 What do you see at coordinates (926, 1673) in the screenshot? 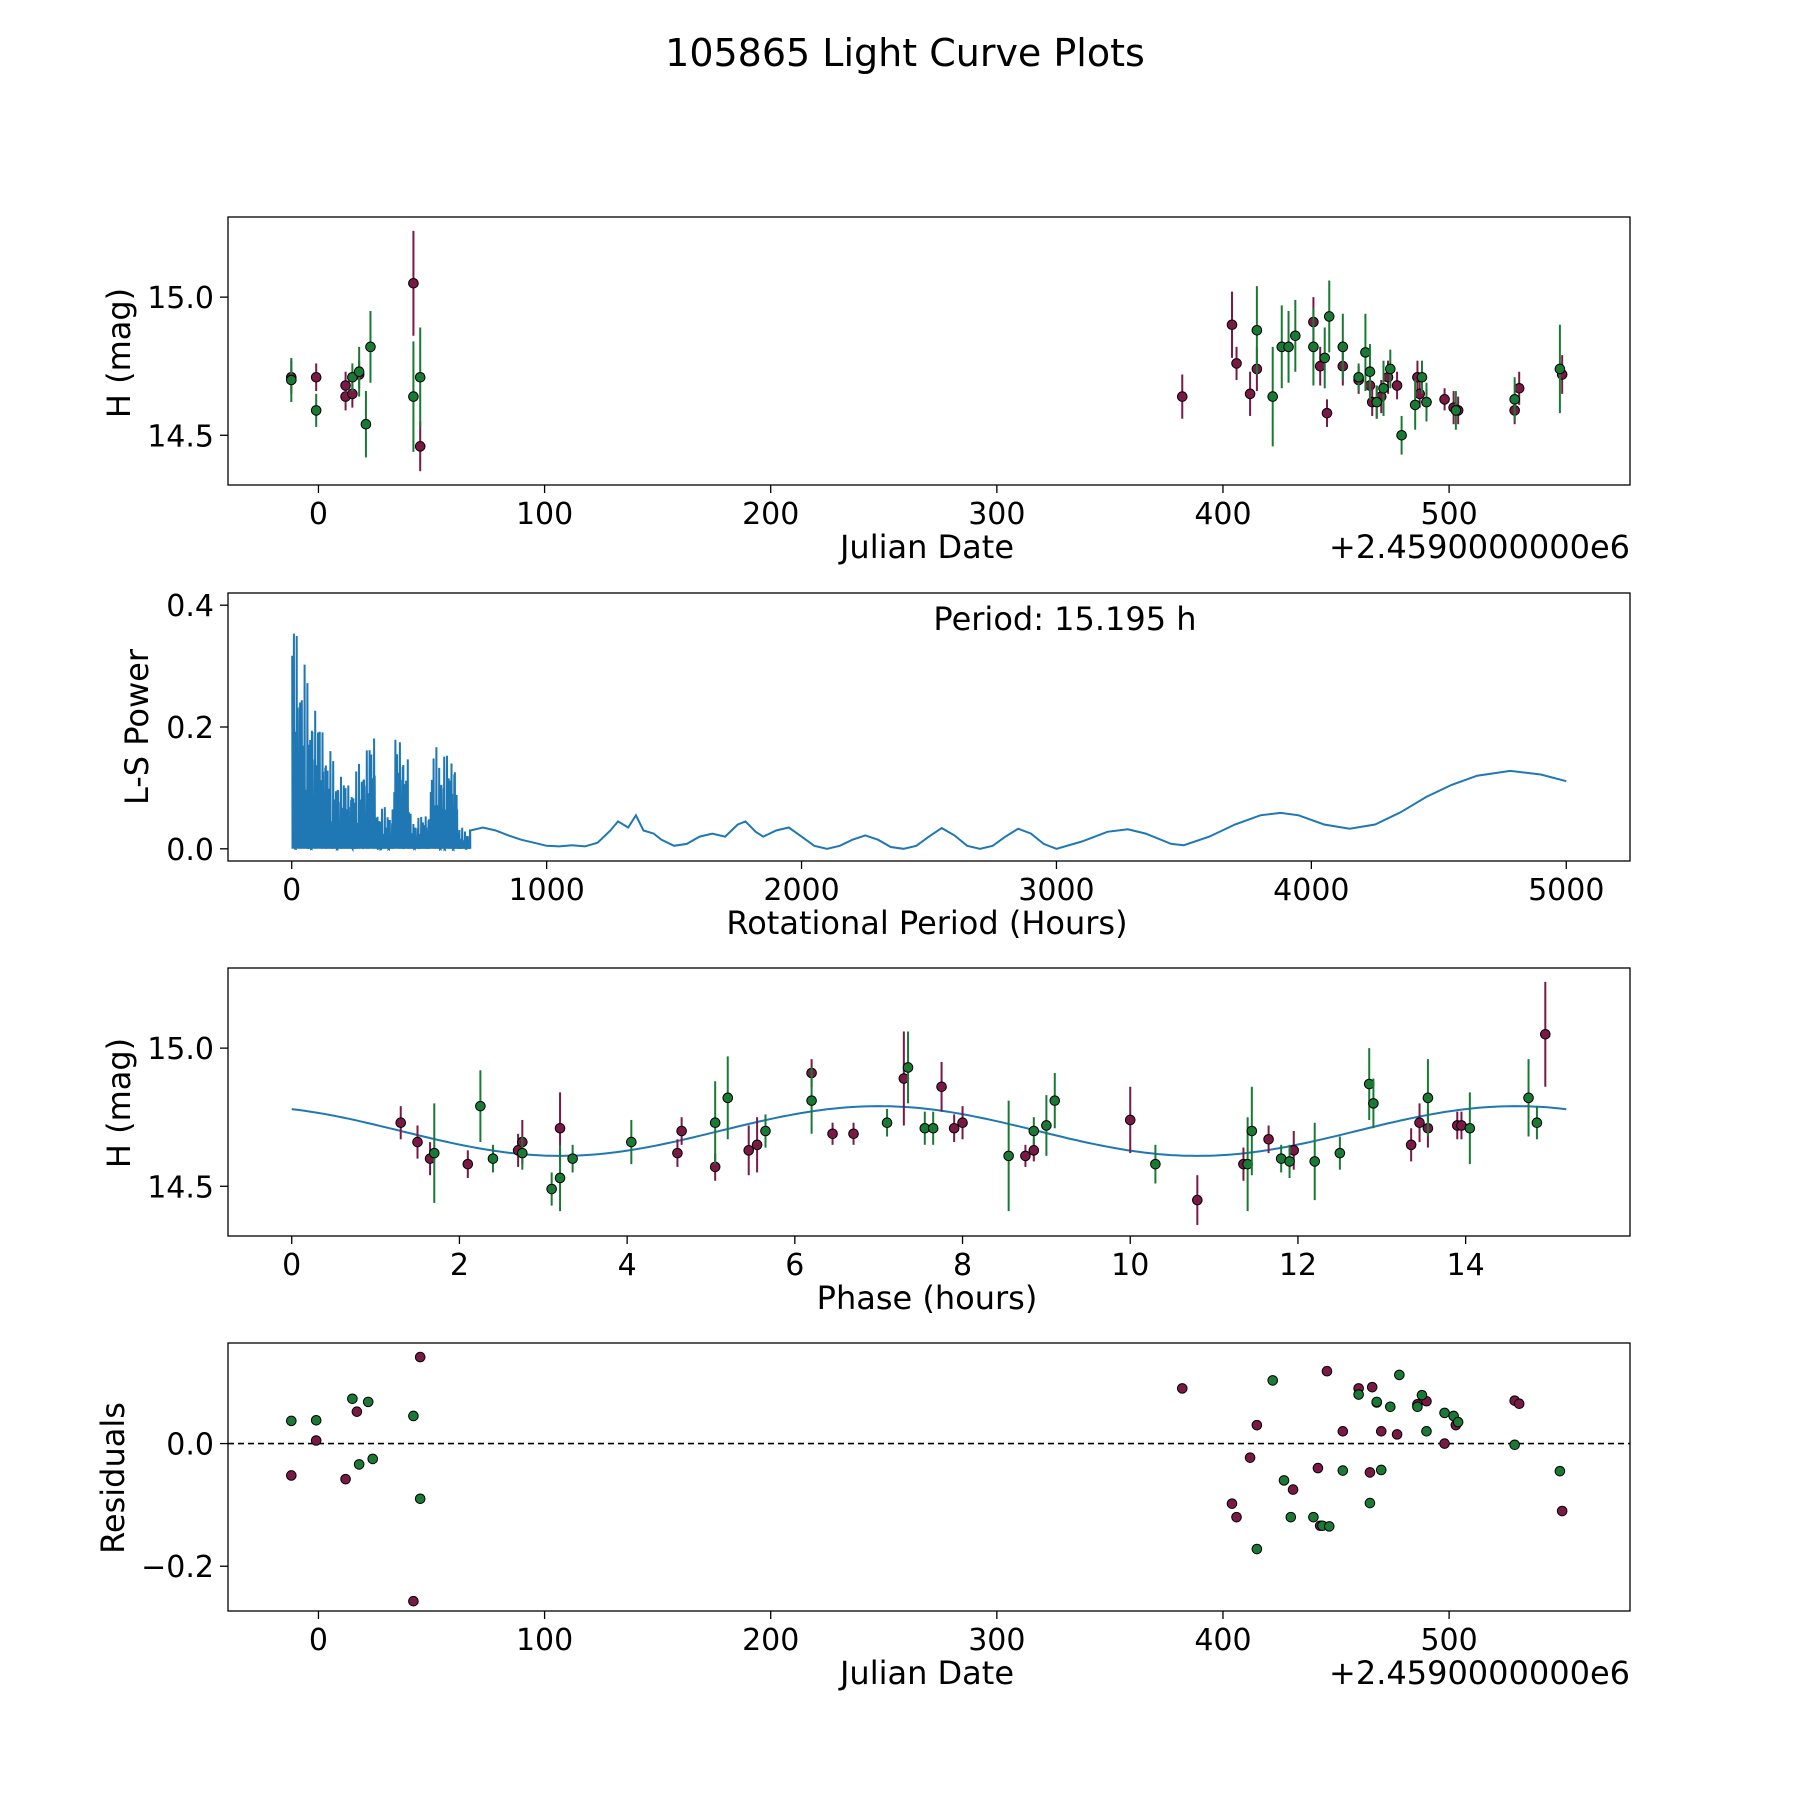
I see `residuals-xlabel: Julian Date` at bounding box center [926, 1673].